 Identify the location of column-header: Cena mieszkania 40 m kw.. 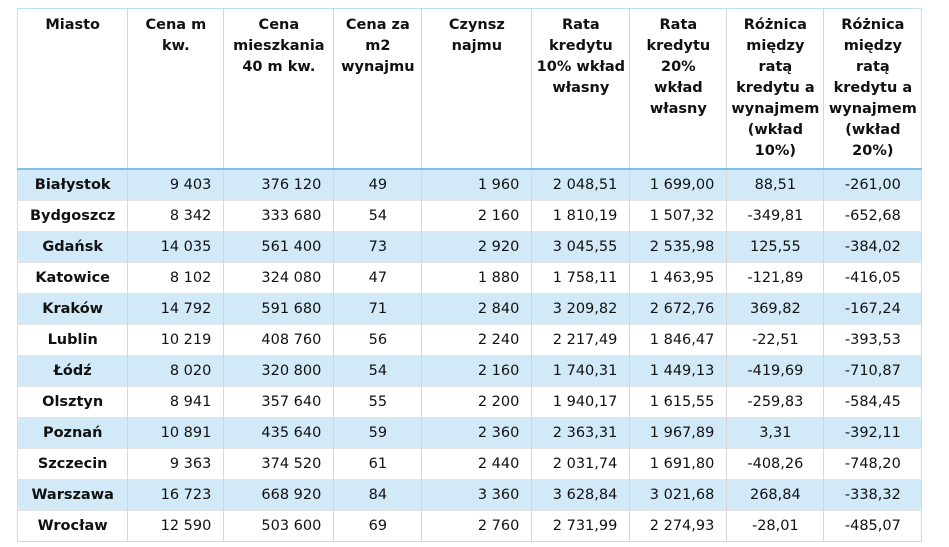
(278, 89).